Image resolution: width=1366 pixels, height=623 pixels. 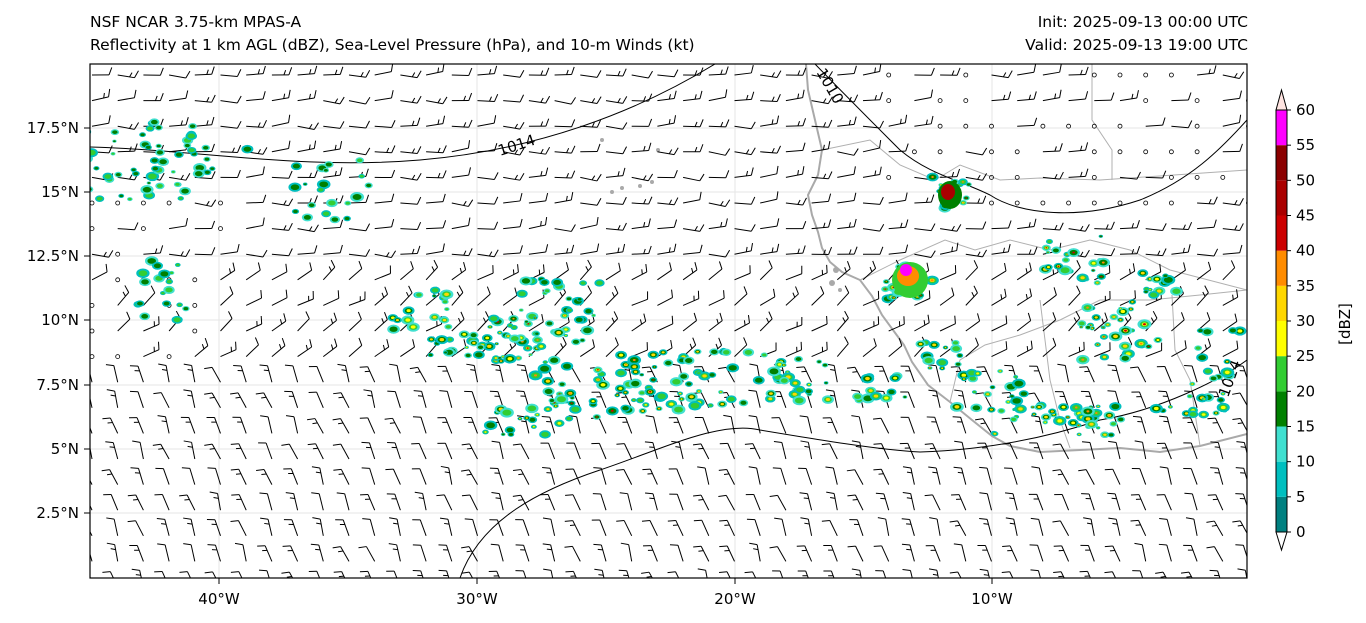 What do you see at coordinates (53, 128) in the screenshot?
I see `lat-label-17-5: 17.5°N` at bounding box center [53, 128].